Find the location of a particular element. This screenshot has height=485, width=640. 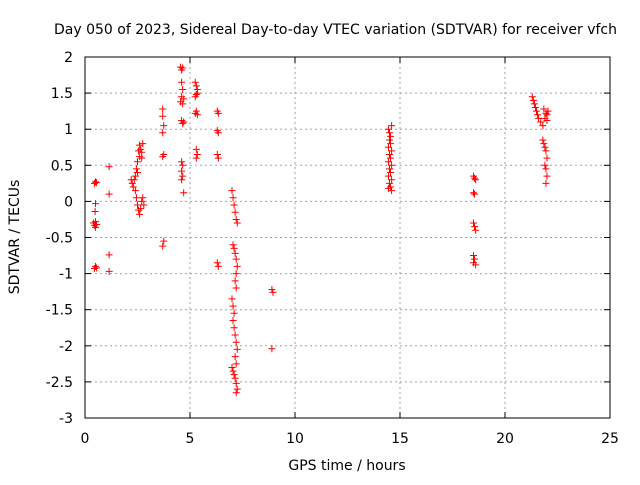

y-tick-label: -3 is located at coordinates (66, 419).